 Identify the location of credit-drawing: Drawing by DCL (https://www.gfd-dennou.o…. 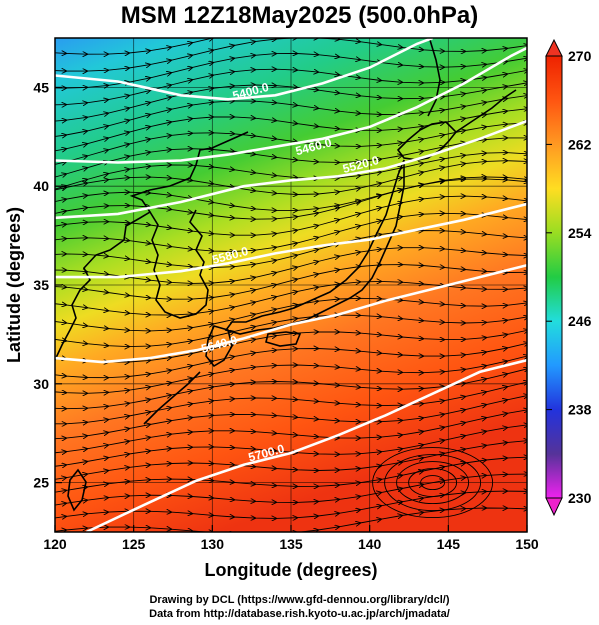
(299, 600).